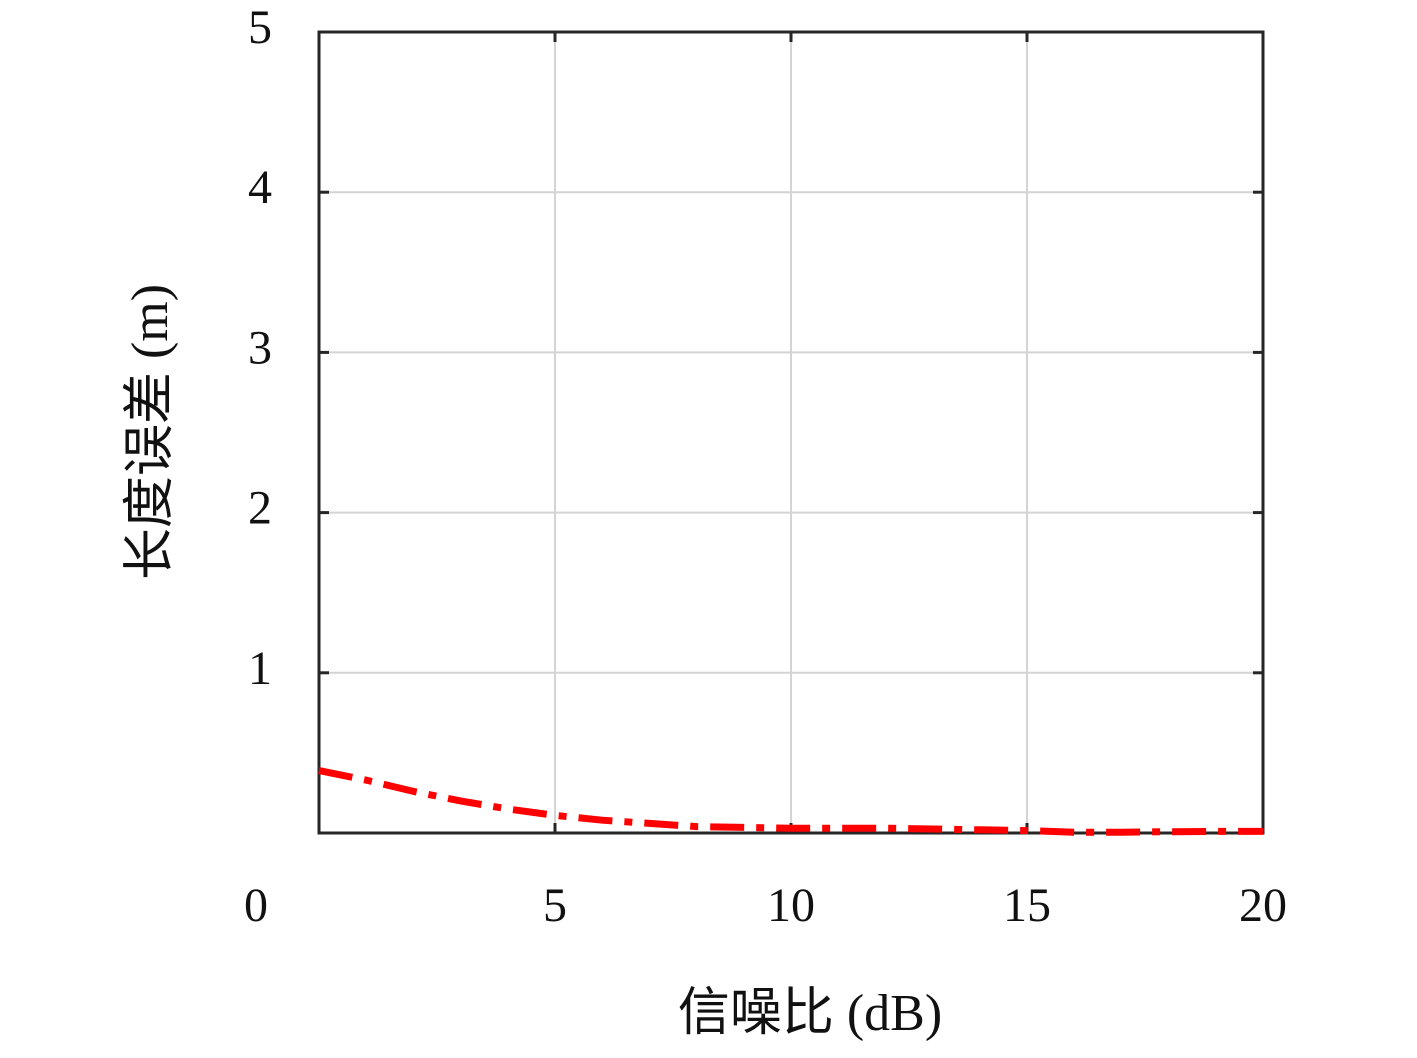 Image resolution: width=1417 pixels, height=1058 pixels. What do you see at coordinates (1027, 905) in the screenshot?
I see `x-tick-label: 15` at bounding box center [1027, 905].